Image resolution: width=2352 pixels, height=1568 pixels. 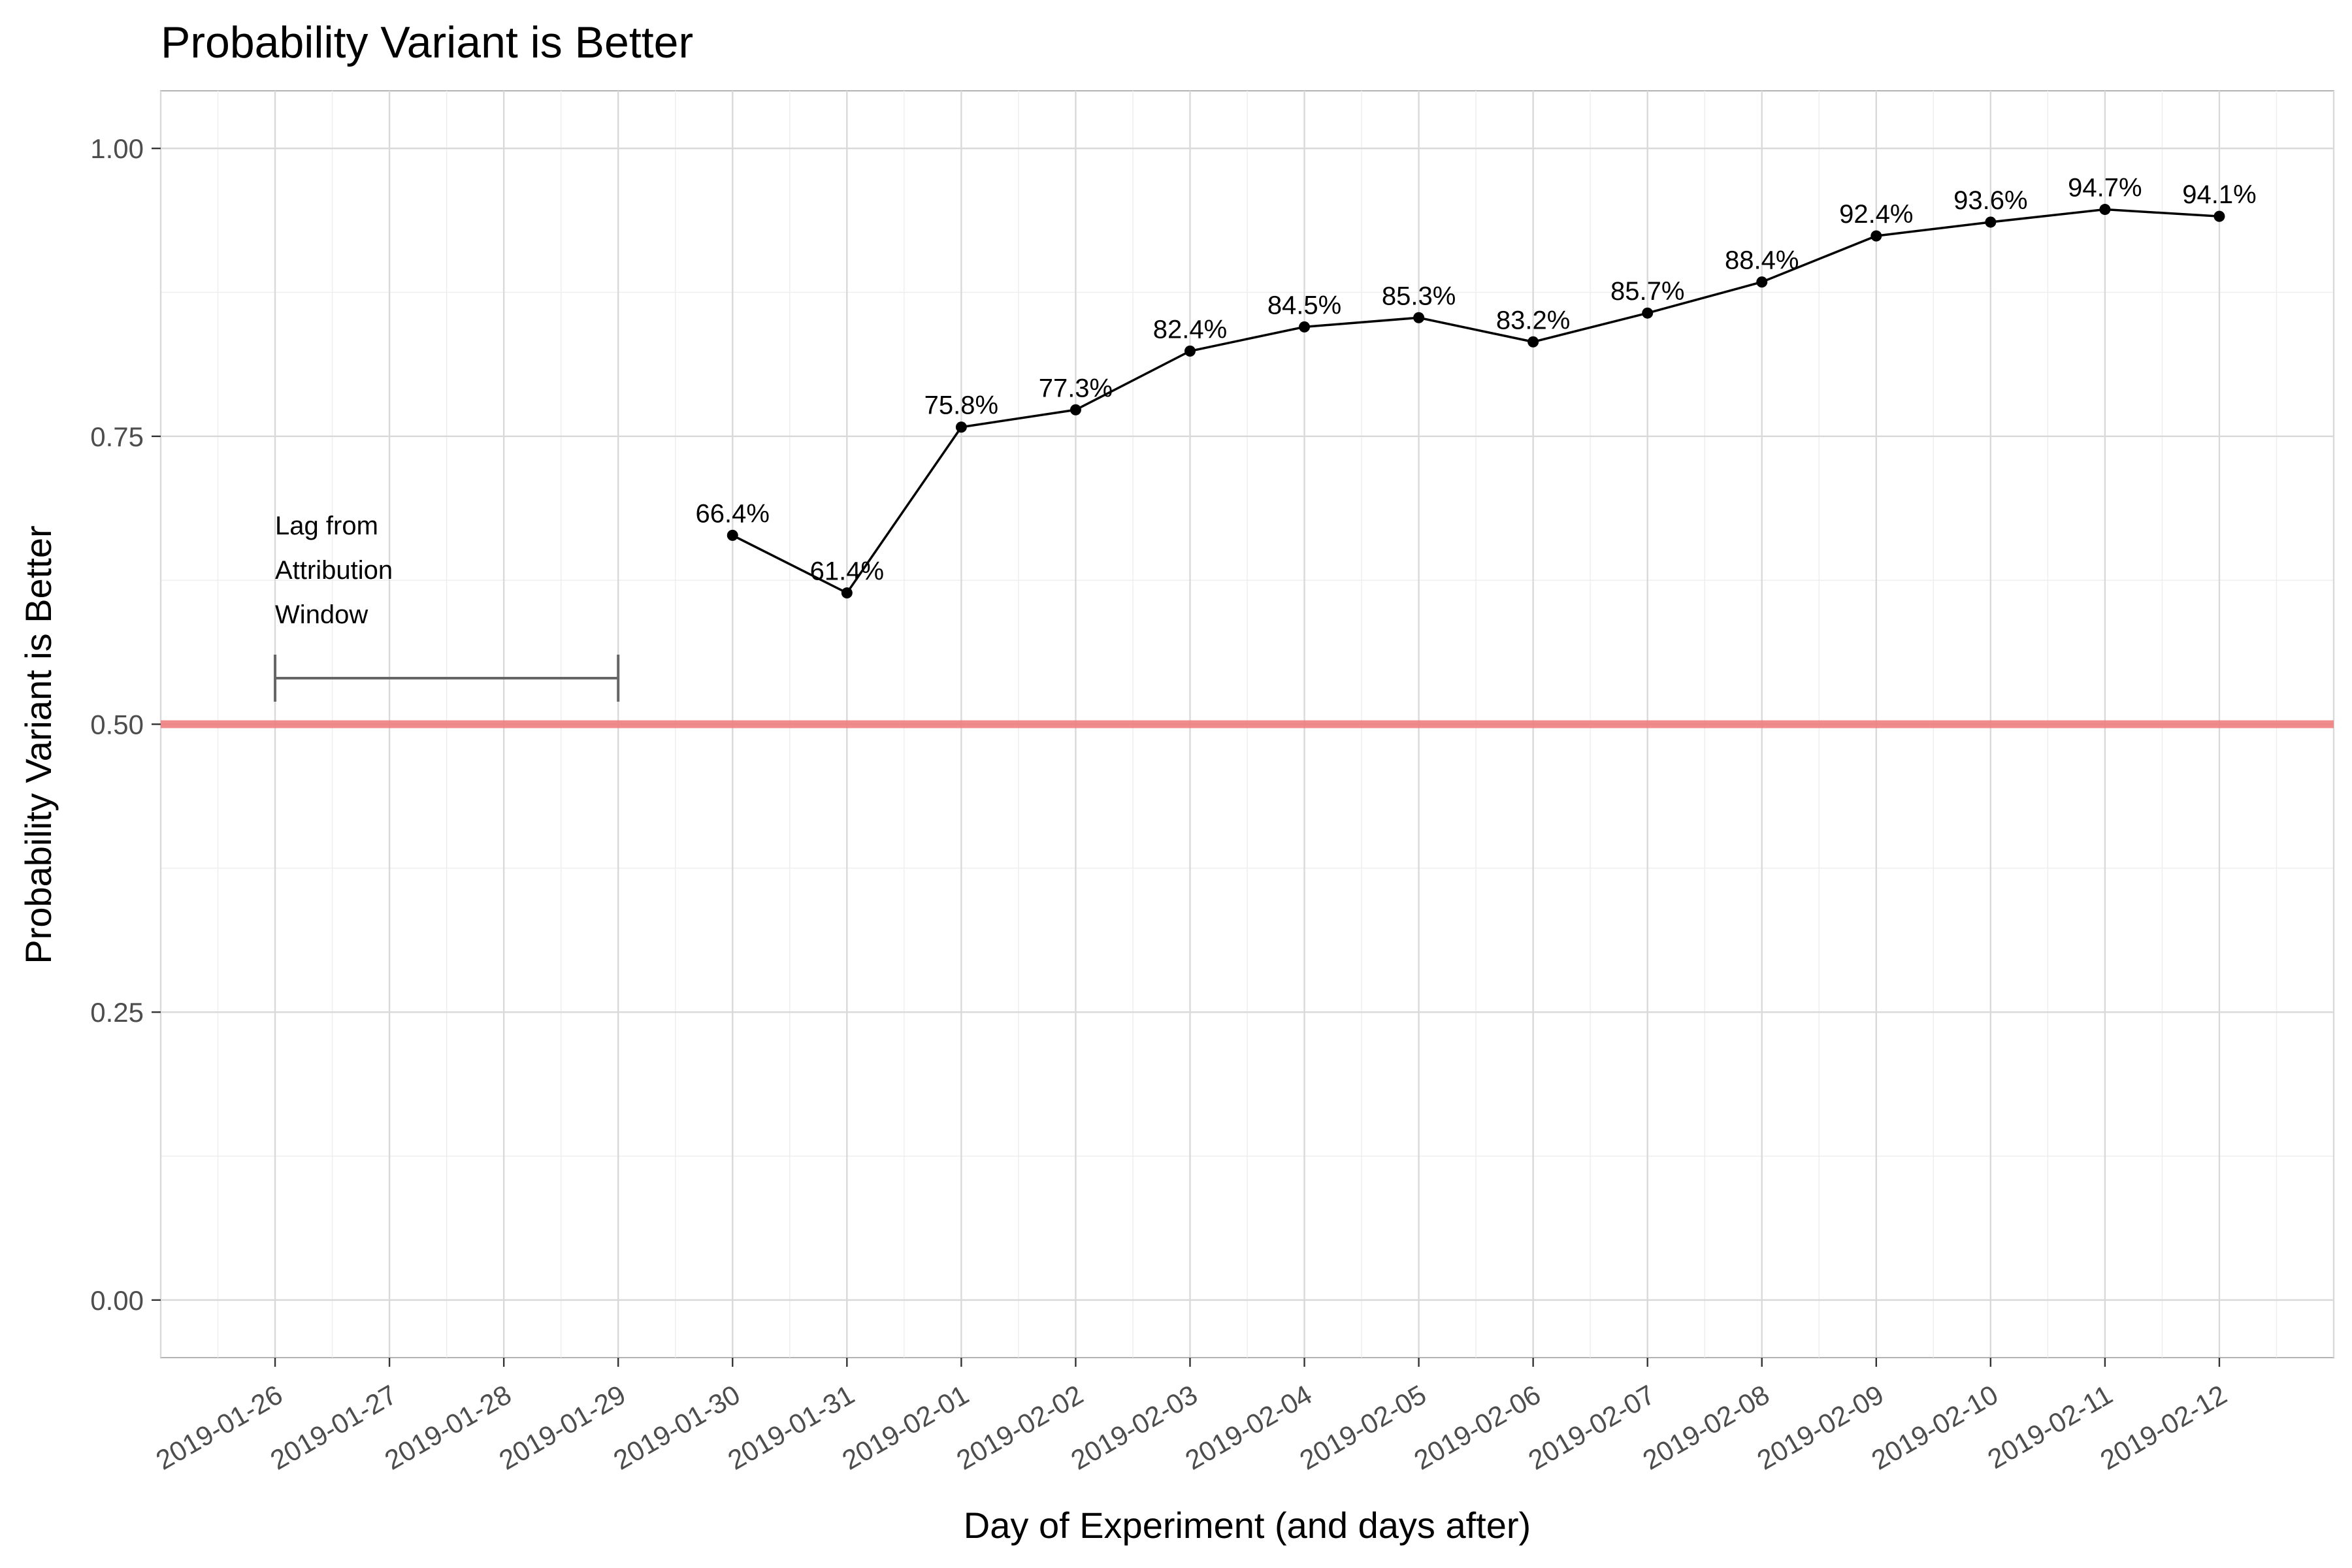 I want to click on data-label: 85.3%, so click(x=1419, y=296).